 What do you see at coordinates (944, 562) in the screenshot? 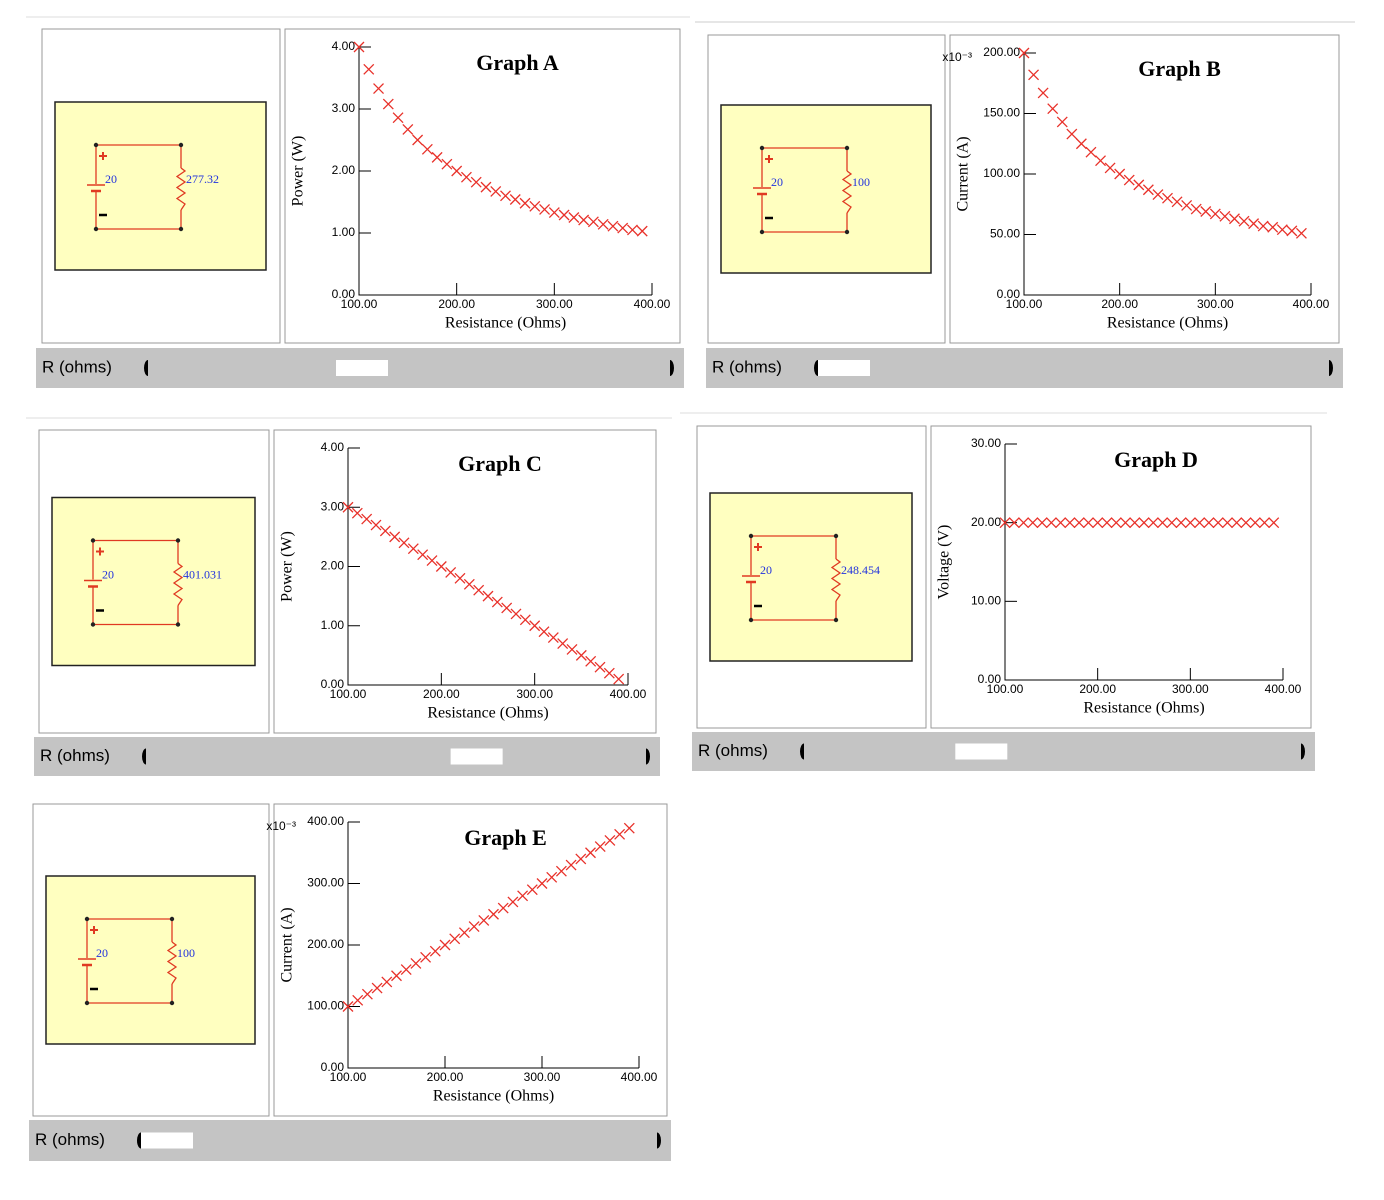
I see `y-axis-label: Voltage (V)` at bounding box center [944, 562].